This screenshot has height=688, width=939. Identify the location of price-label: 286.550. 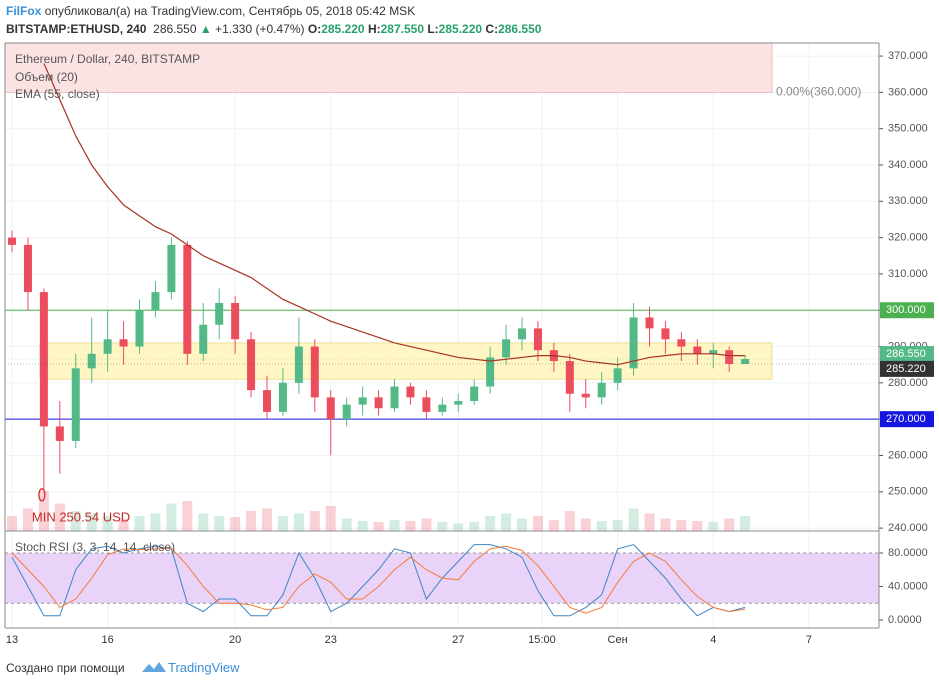
(906, 354).